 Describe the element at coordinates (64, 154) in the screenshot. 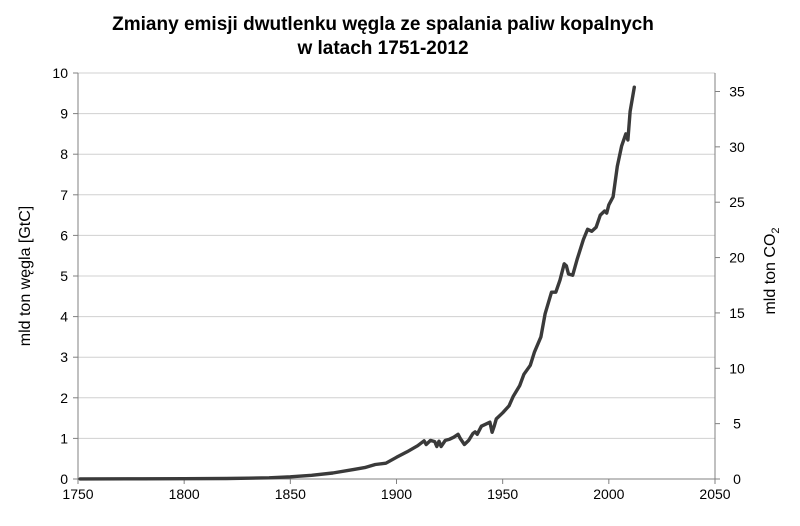

I see `y-tick-label-8: 8` at that location.